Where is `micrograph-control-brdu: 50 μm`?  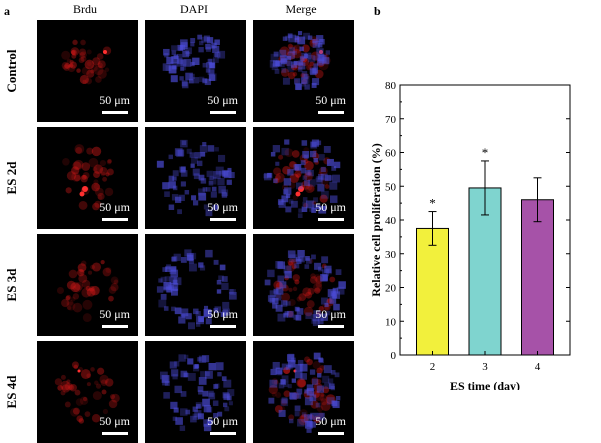 micrograph-control-brdu: 50 μm is located at coordinates (87, 71).